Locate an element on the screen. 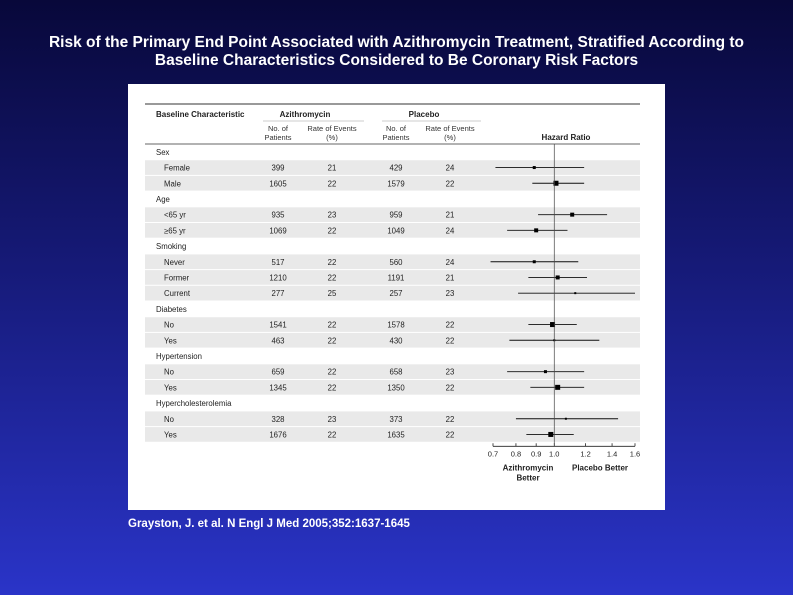 This screenshot has height=595, width=793. placebo-patients: 1578 is located at coordinates (395, 325).